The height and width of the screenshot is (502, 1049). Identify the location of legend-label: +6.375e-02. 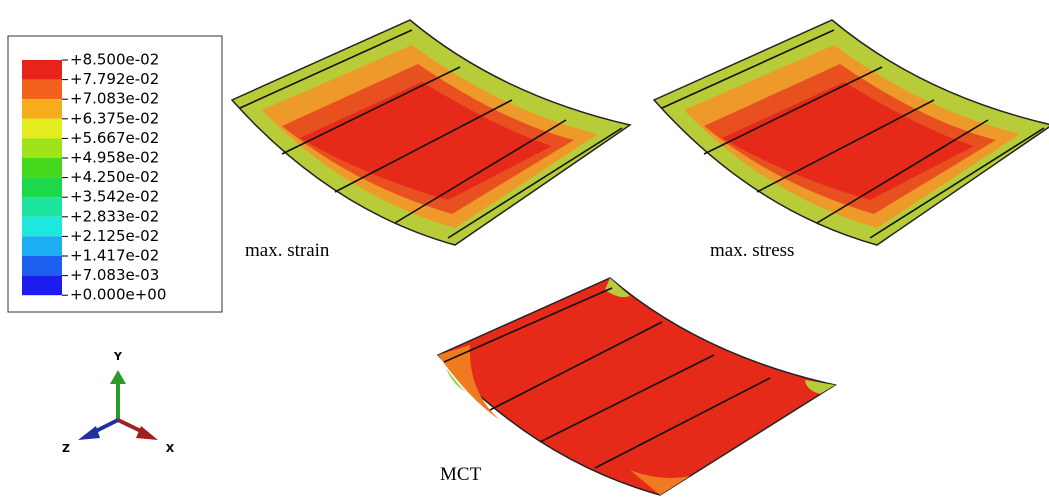
(114, 118).